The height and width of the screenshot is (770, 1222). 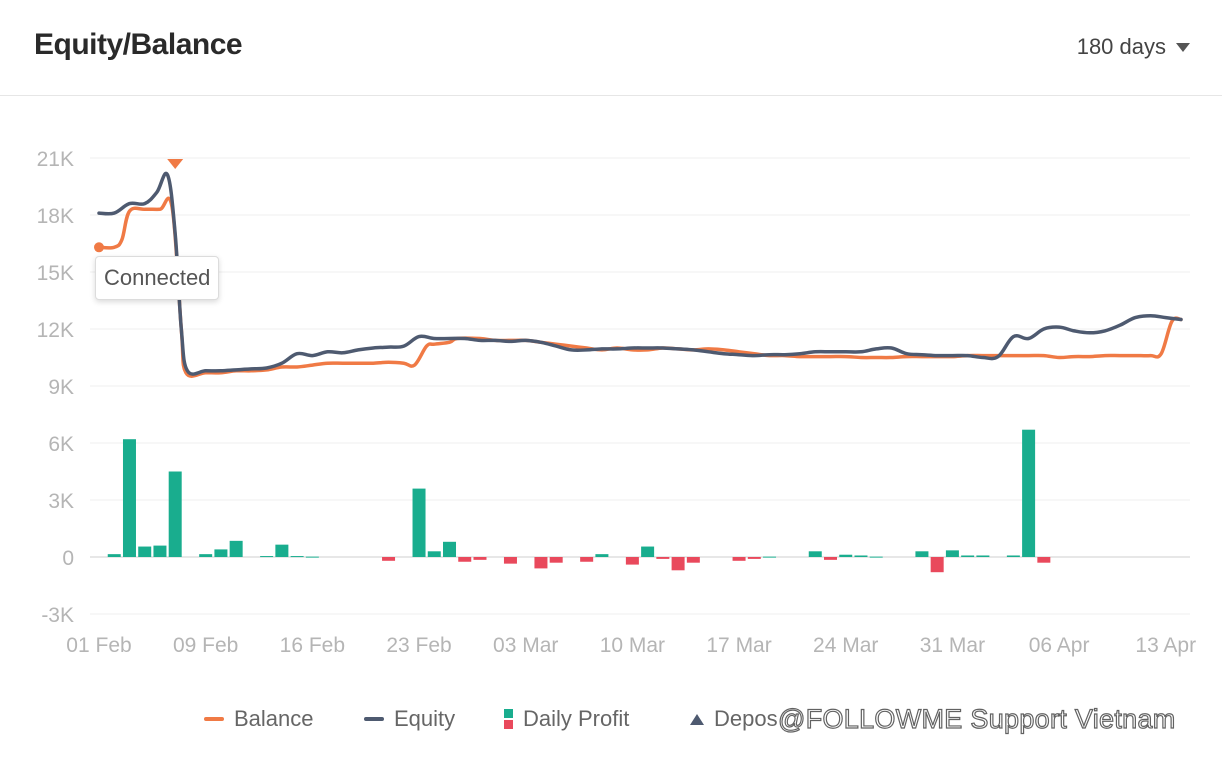 I want to click on legend-daily-profit: Daily Profit, so click(x=566, y=719).